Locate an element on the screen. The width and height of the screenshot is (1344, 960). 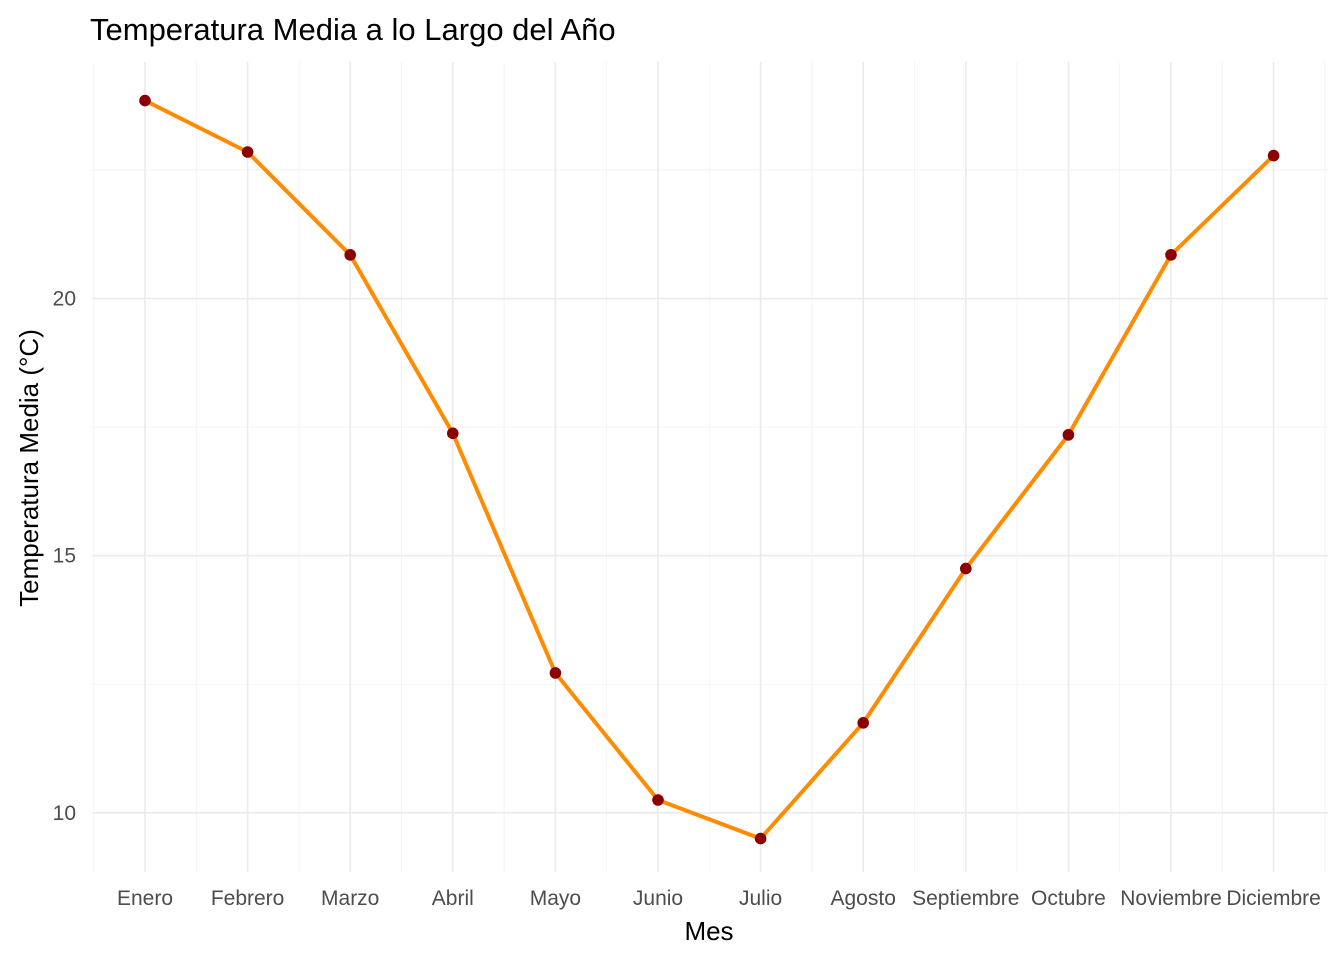
x-tick-label: Noviembre is located at coordinates (1171, 898).